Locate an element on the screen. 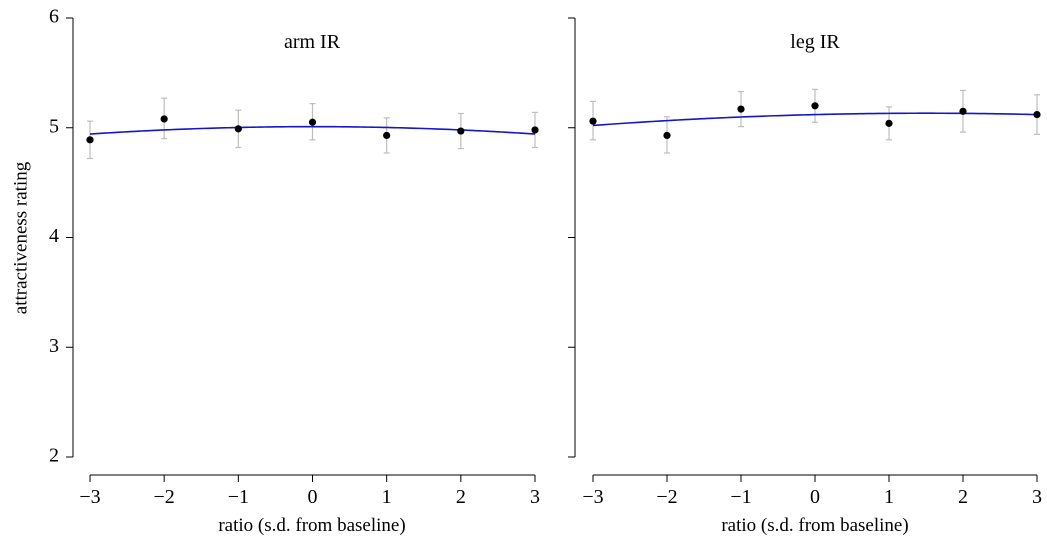 This screenshot has width=1047, height=543. y-tick-label: 5 is located at coordinates (54, 126).